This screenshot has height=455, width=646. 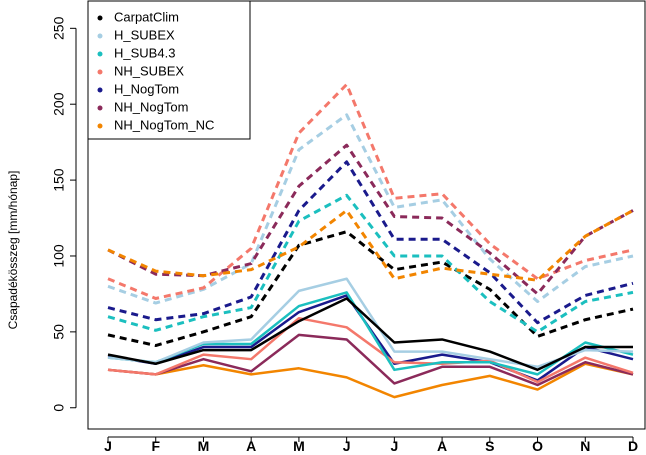 What do you see at coordinates (144, 52) in the screenshot?
I see `legend-label: H_SUB4.3` at bounding box center [144, 52].